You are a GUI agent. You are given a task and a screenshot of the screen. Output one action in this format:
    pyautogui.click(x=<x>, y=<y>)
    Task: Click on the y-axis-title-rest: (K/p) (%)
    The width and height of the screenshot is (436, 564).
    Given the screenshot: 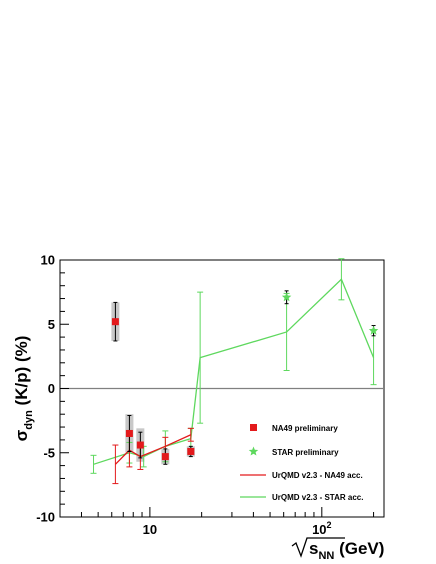 What is the action you would take?
    pyautogui.click(x=21, y=373)
    